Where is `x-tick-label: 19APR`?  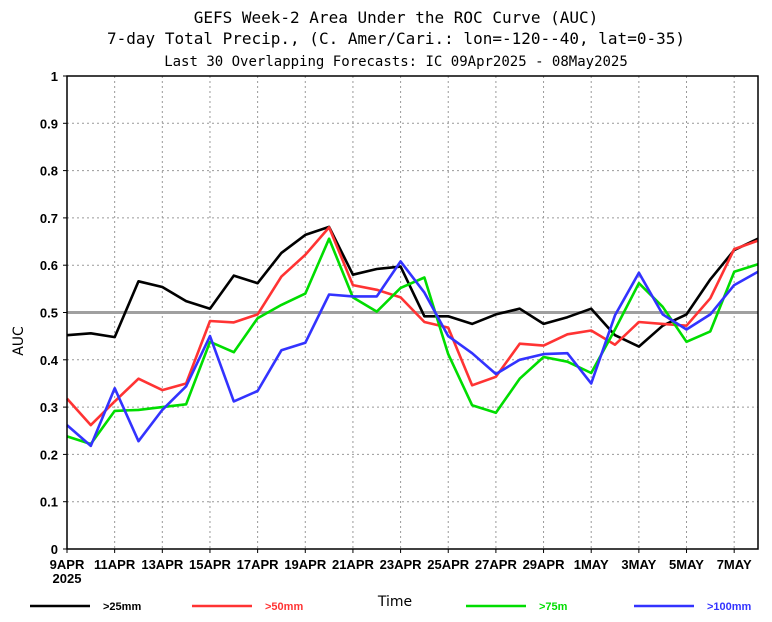 x-tick-label: 19APR is located at coordinates (305, 564).